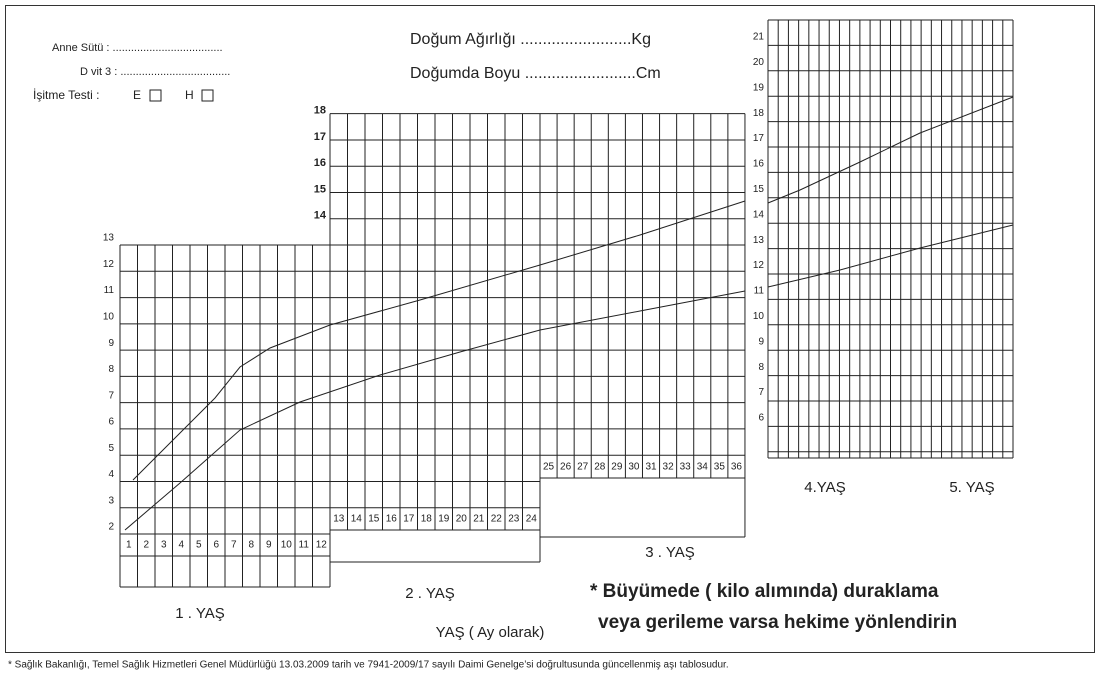  Describe the element at coordinates (514, 519) in the screenshot. I see `month-label: 23` at that location.